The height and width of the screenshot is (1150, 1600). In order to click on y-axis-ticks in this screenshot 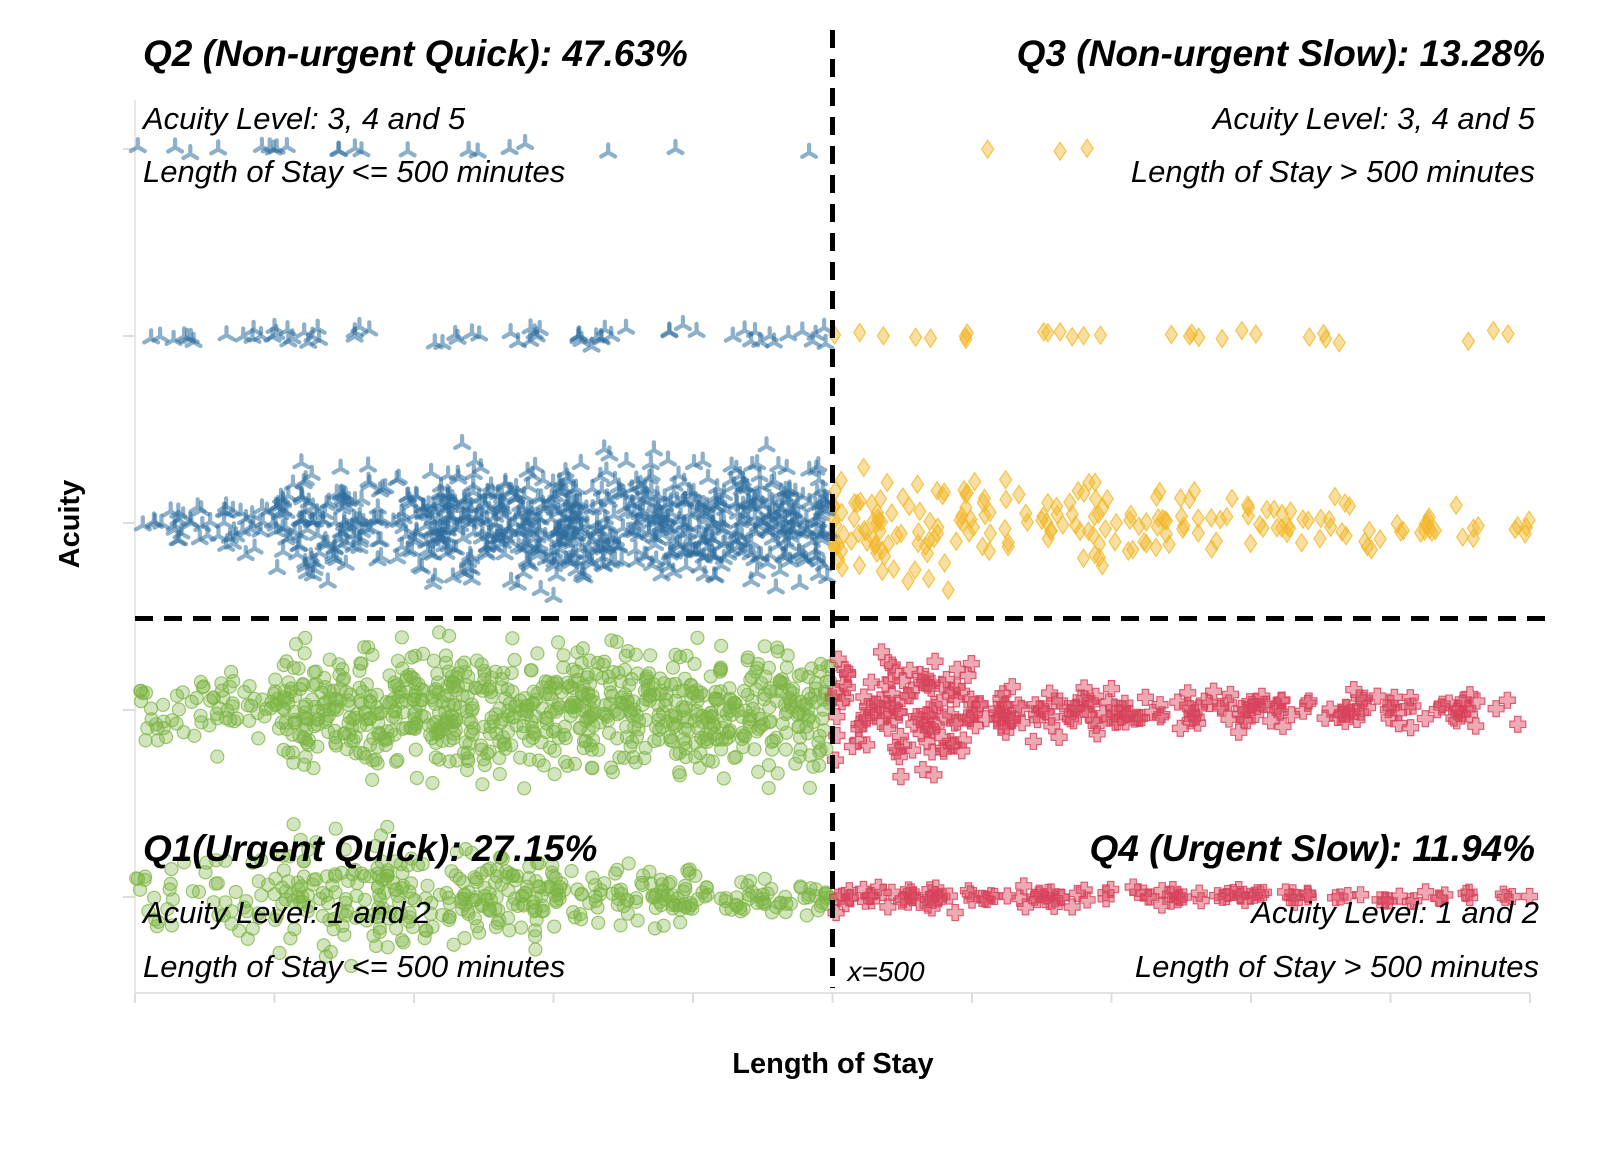, I will do `click(129, 523)`.